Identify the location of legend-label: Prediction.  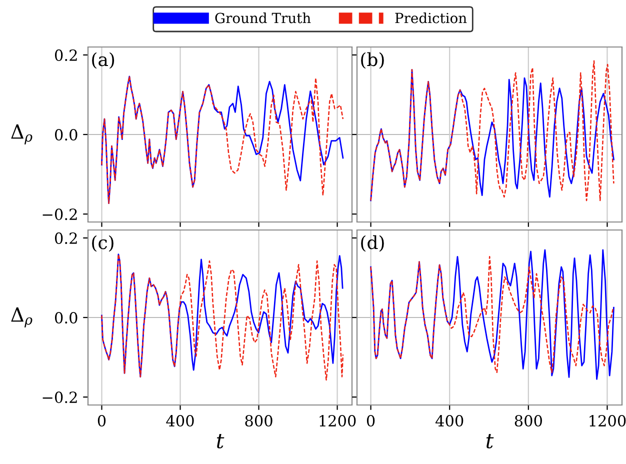
(431, 18).